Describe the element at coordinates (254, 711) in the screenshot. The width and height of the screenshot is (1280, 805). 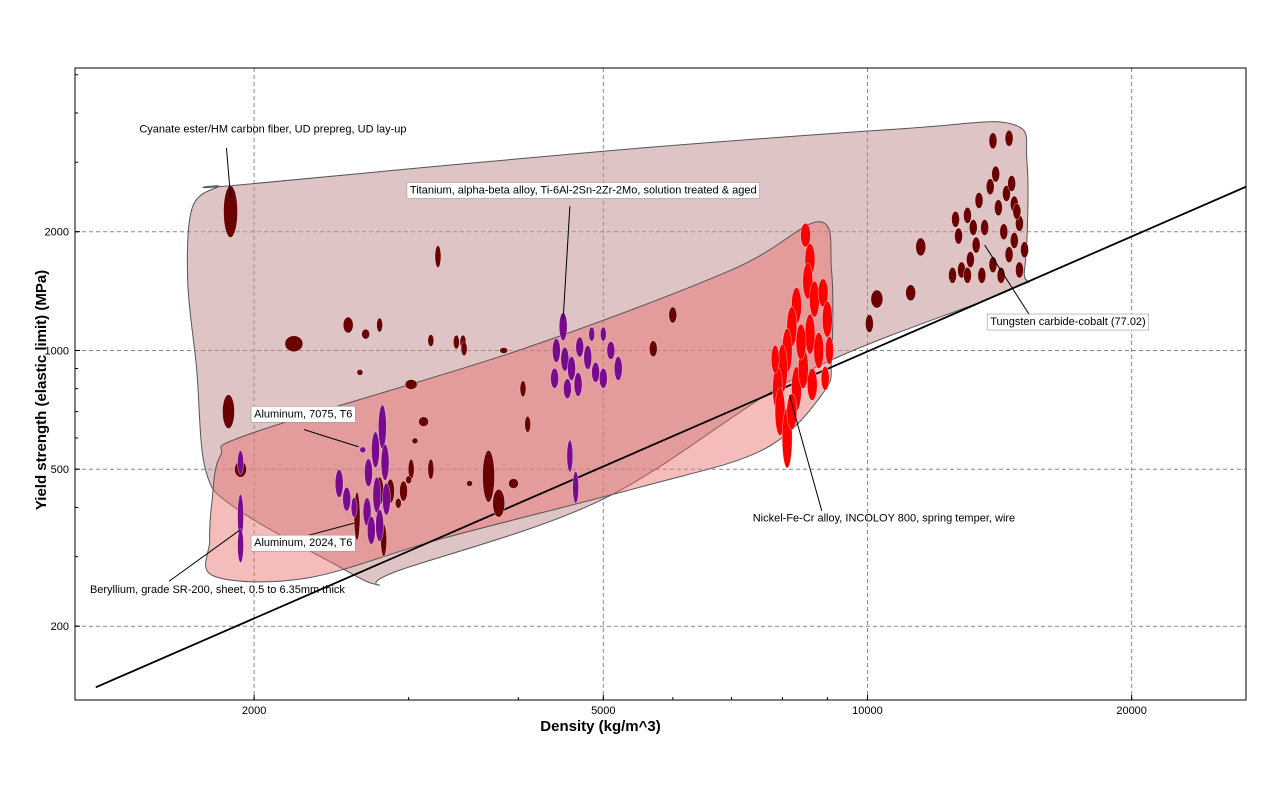
I see `x-tick-label: 2000` at that location.